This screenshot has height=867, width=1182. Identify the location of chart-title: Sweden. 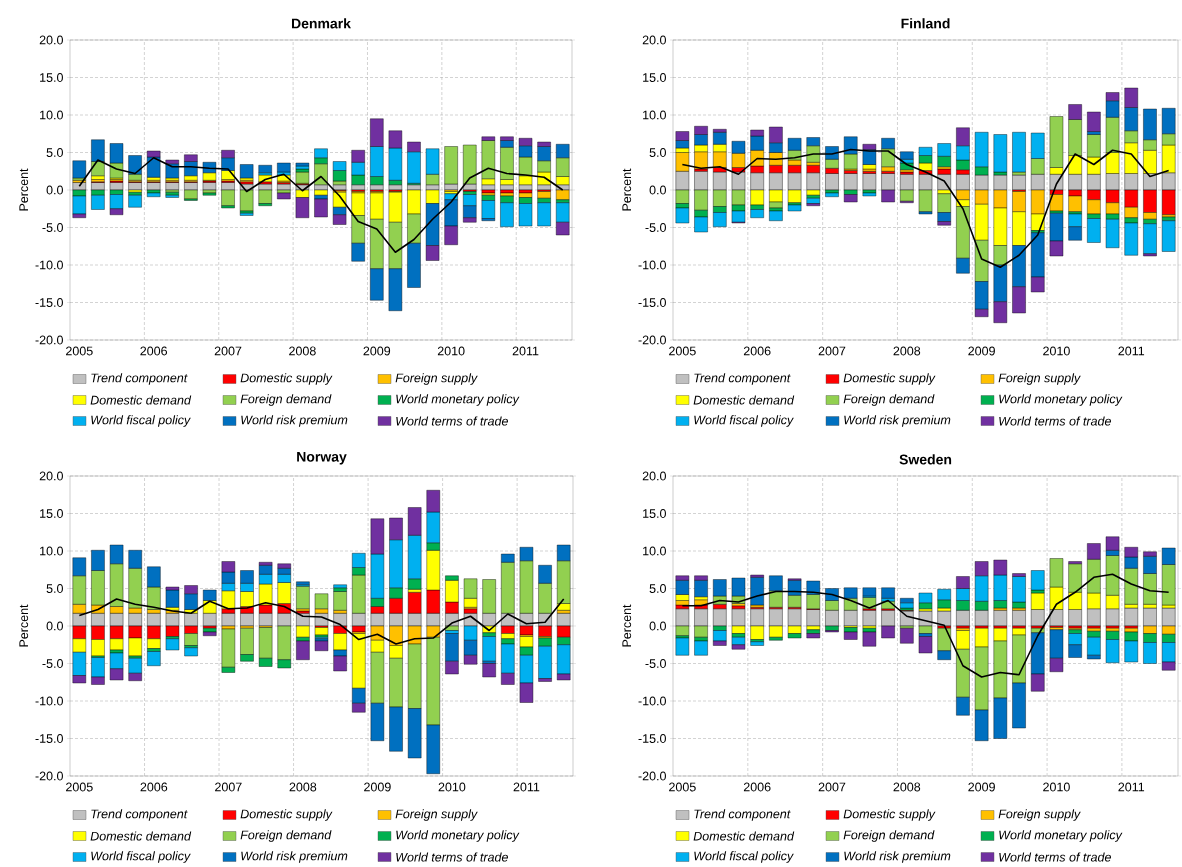
(925, 459).